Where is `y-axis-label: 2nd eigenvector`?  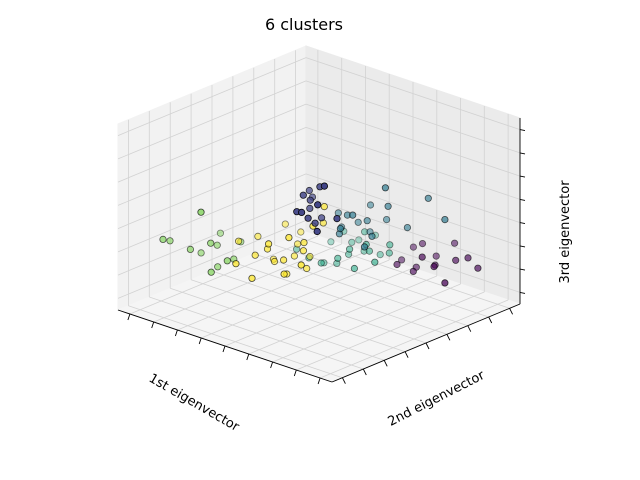
y-axis-label: 2nd eigenvector is located at coordinates (437, 399).